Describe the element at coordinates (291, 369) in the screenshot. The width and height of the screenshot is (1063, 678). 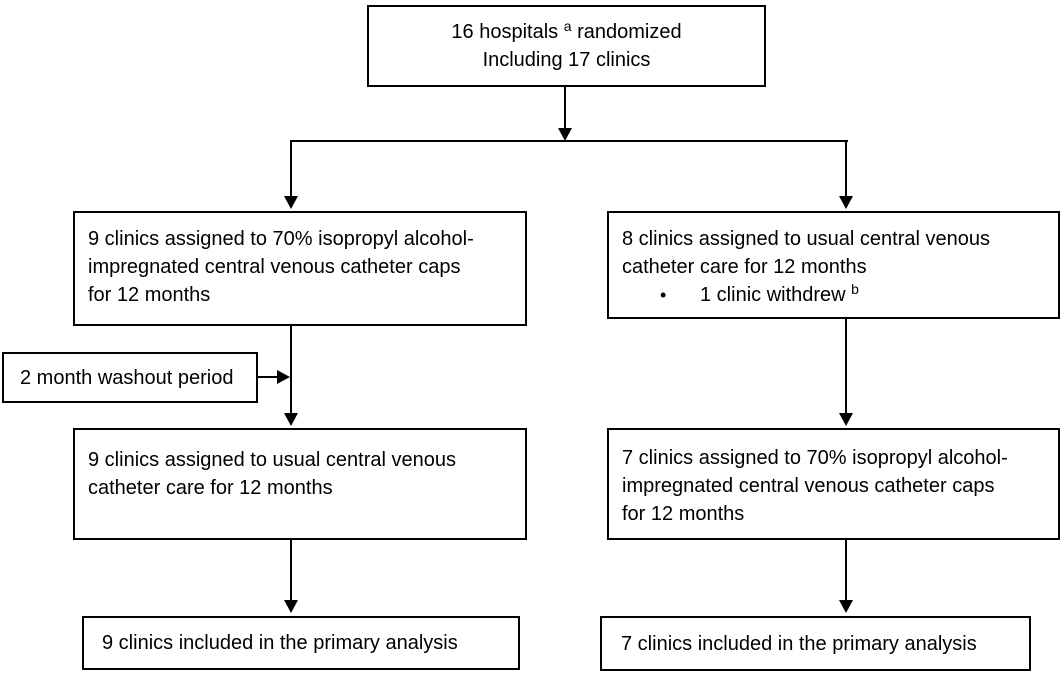
I see `connector-left-crossover-line` at that location.